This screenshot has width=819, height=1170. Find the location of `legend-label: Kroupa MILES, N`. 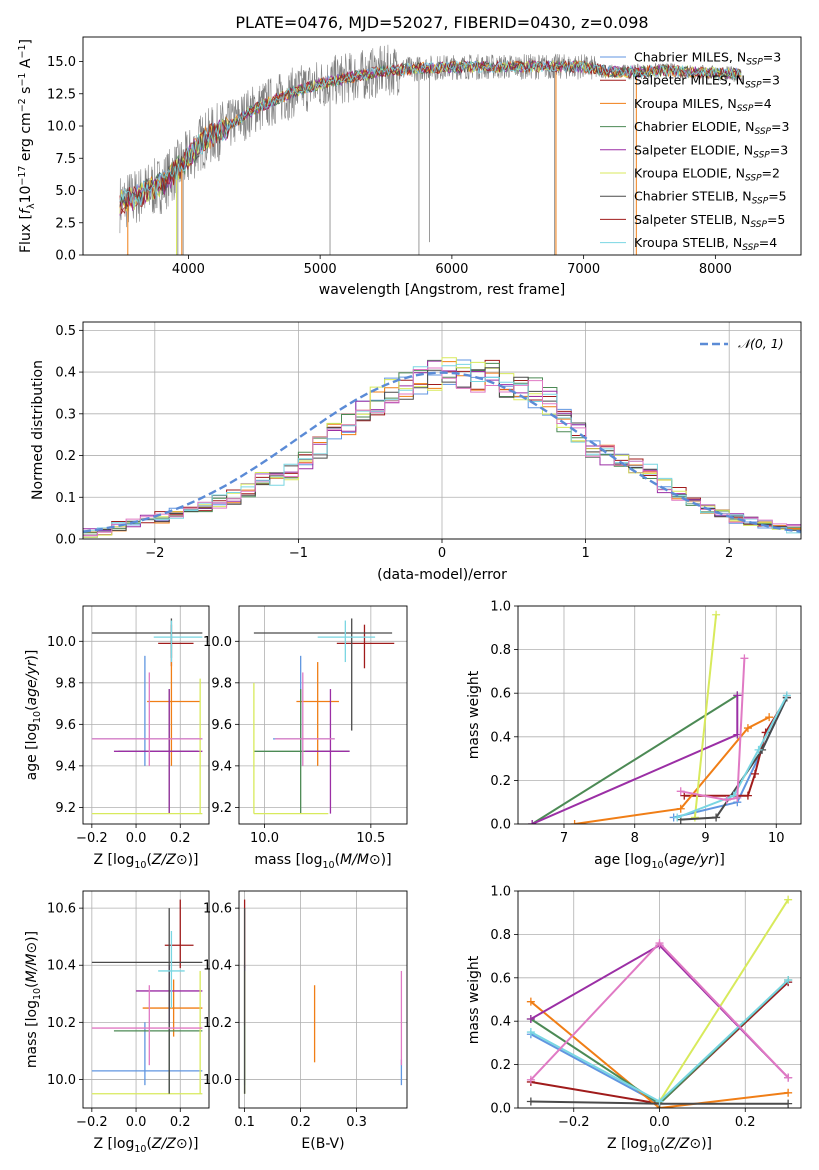

legend-label: Kroupa MILES, N is located at coordinates (685, 103).